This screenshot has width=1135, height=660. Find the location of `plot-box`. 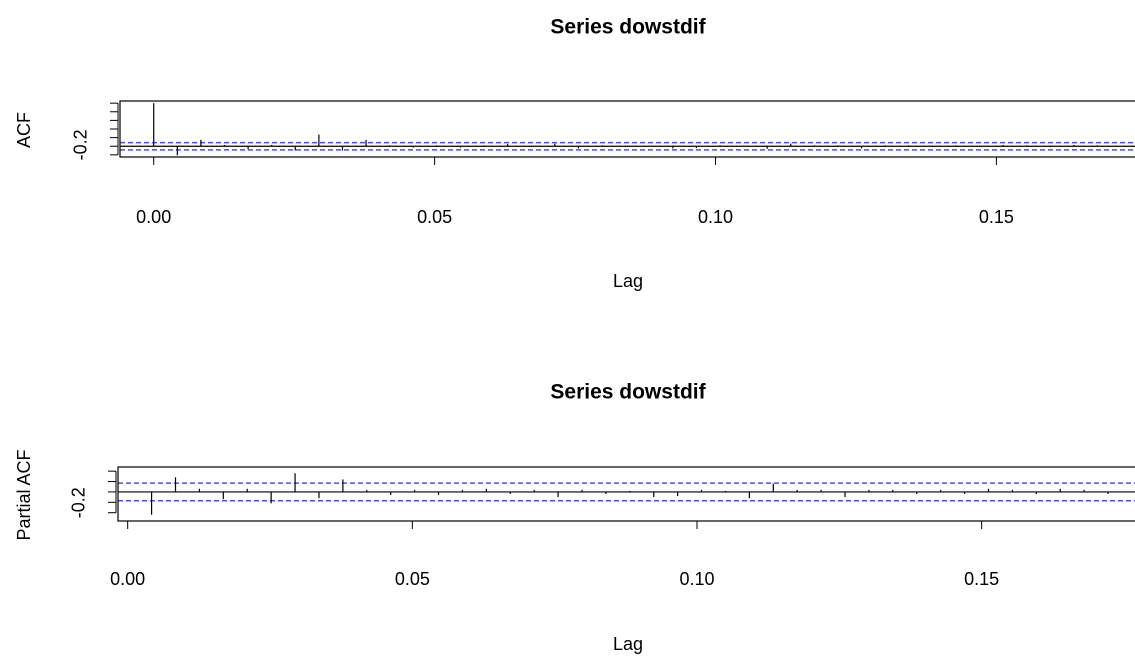

plot-box is located at coordinates (627, 129).